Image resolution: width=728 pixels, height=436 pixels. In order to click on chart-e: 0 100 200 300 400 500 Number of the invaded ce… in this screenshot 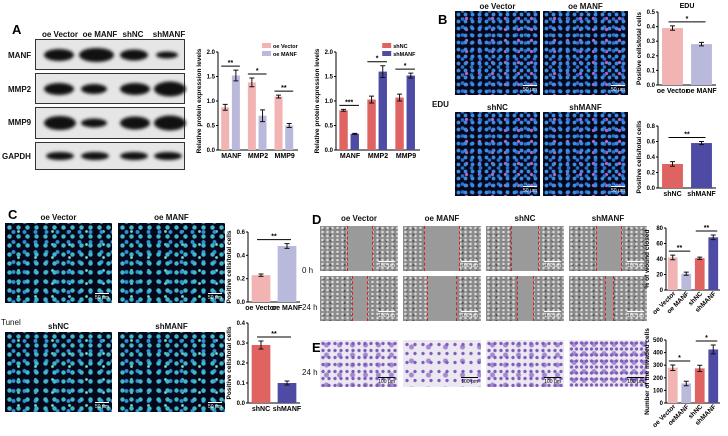, I will do `click(682, 378)`.